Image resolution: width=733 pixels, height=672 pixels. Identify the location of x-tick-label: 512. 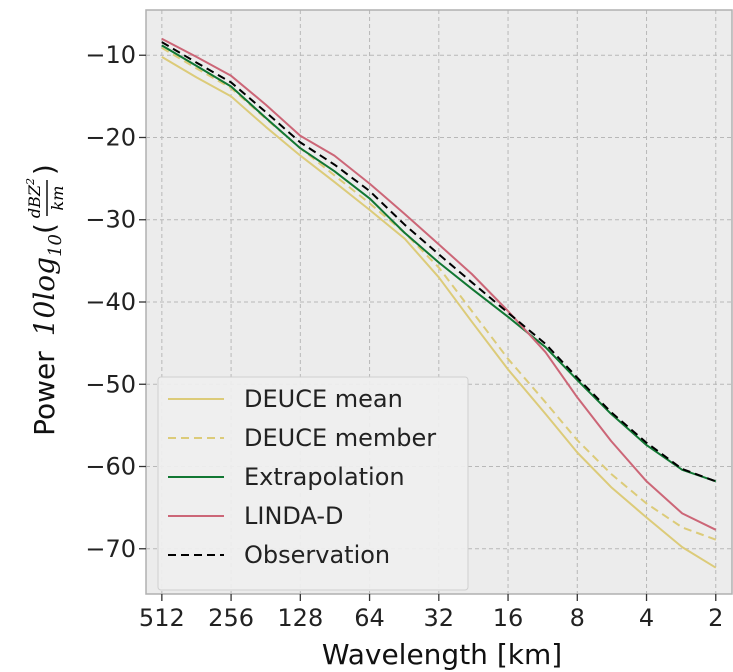
(162, 618).